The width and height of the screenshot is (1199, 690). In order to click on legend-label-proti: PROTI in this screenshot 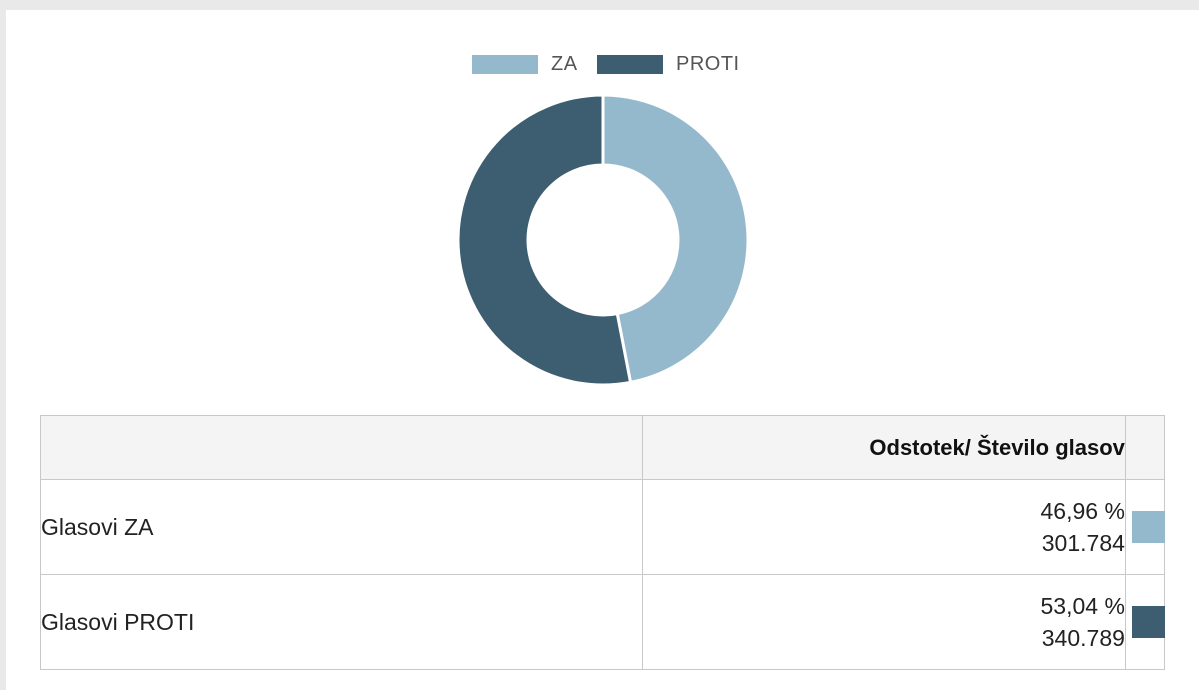, I will do `click(708, 63)`.